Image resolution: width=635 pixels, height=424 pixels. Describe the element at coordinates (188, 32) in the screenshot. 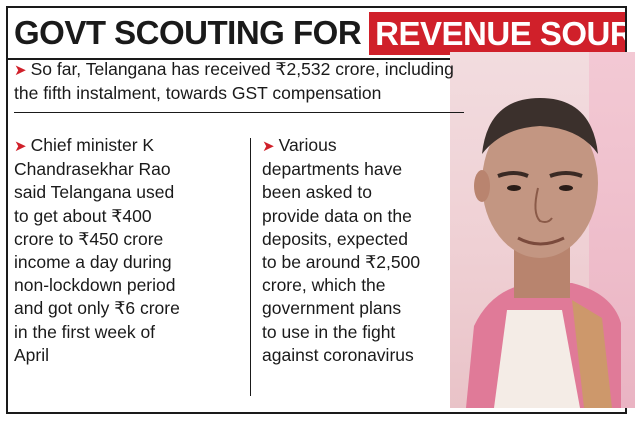

I see `headline-black: GOVT SCOUTING FOR` at that location.